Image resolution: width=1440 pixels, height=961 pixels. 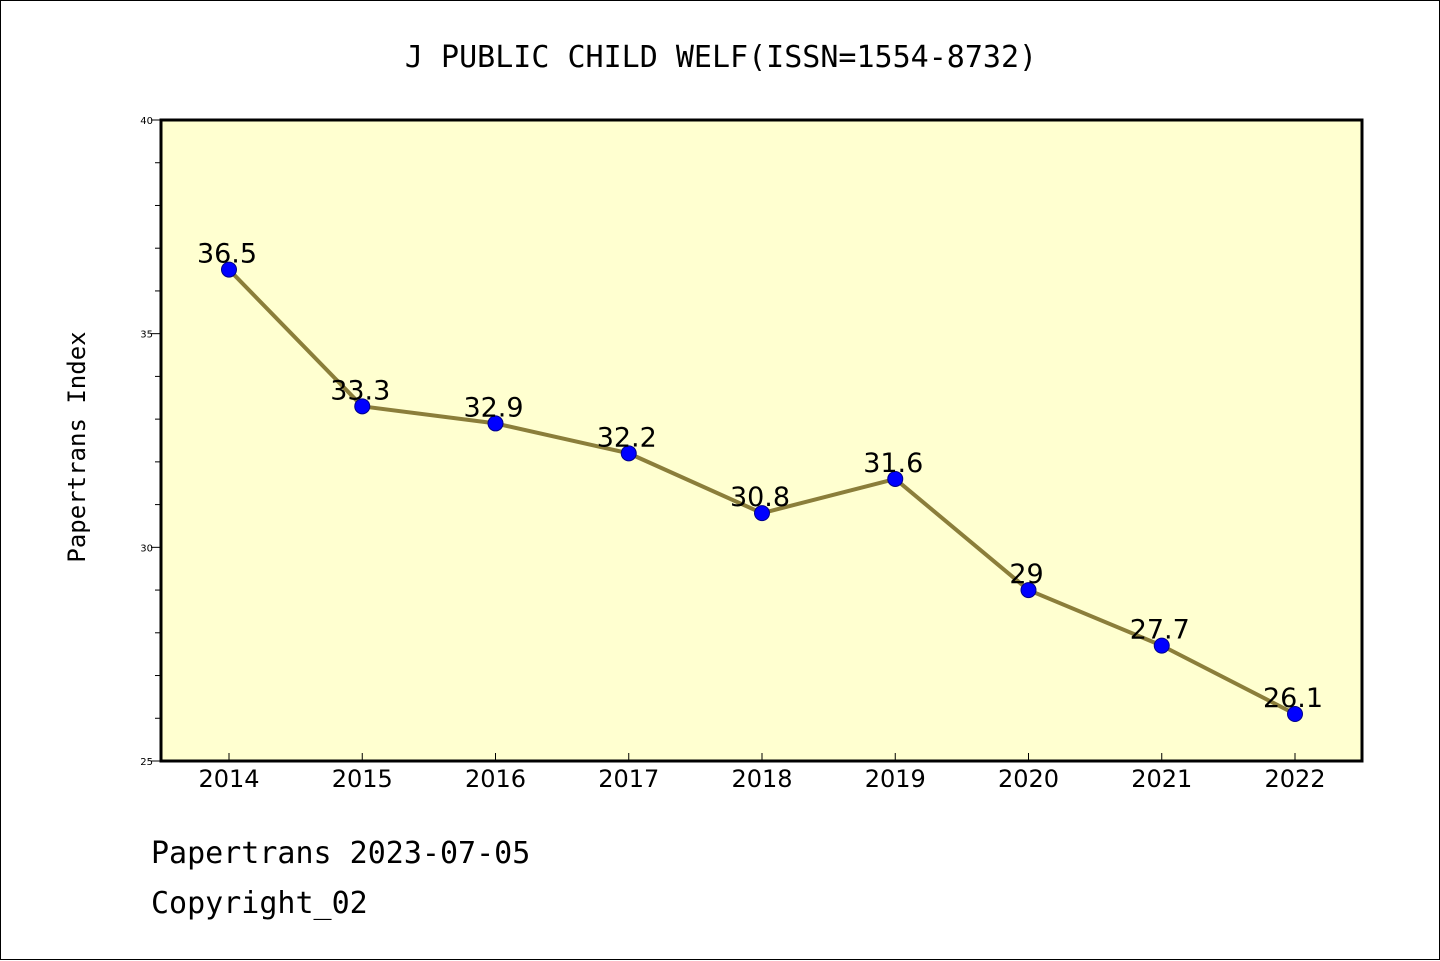 I want to click on data-label: 27.7, so click(x=1160, y=630).